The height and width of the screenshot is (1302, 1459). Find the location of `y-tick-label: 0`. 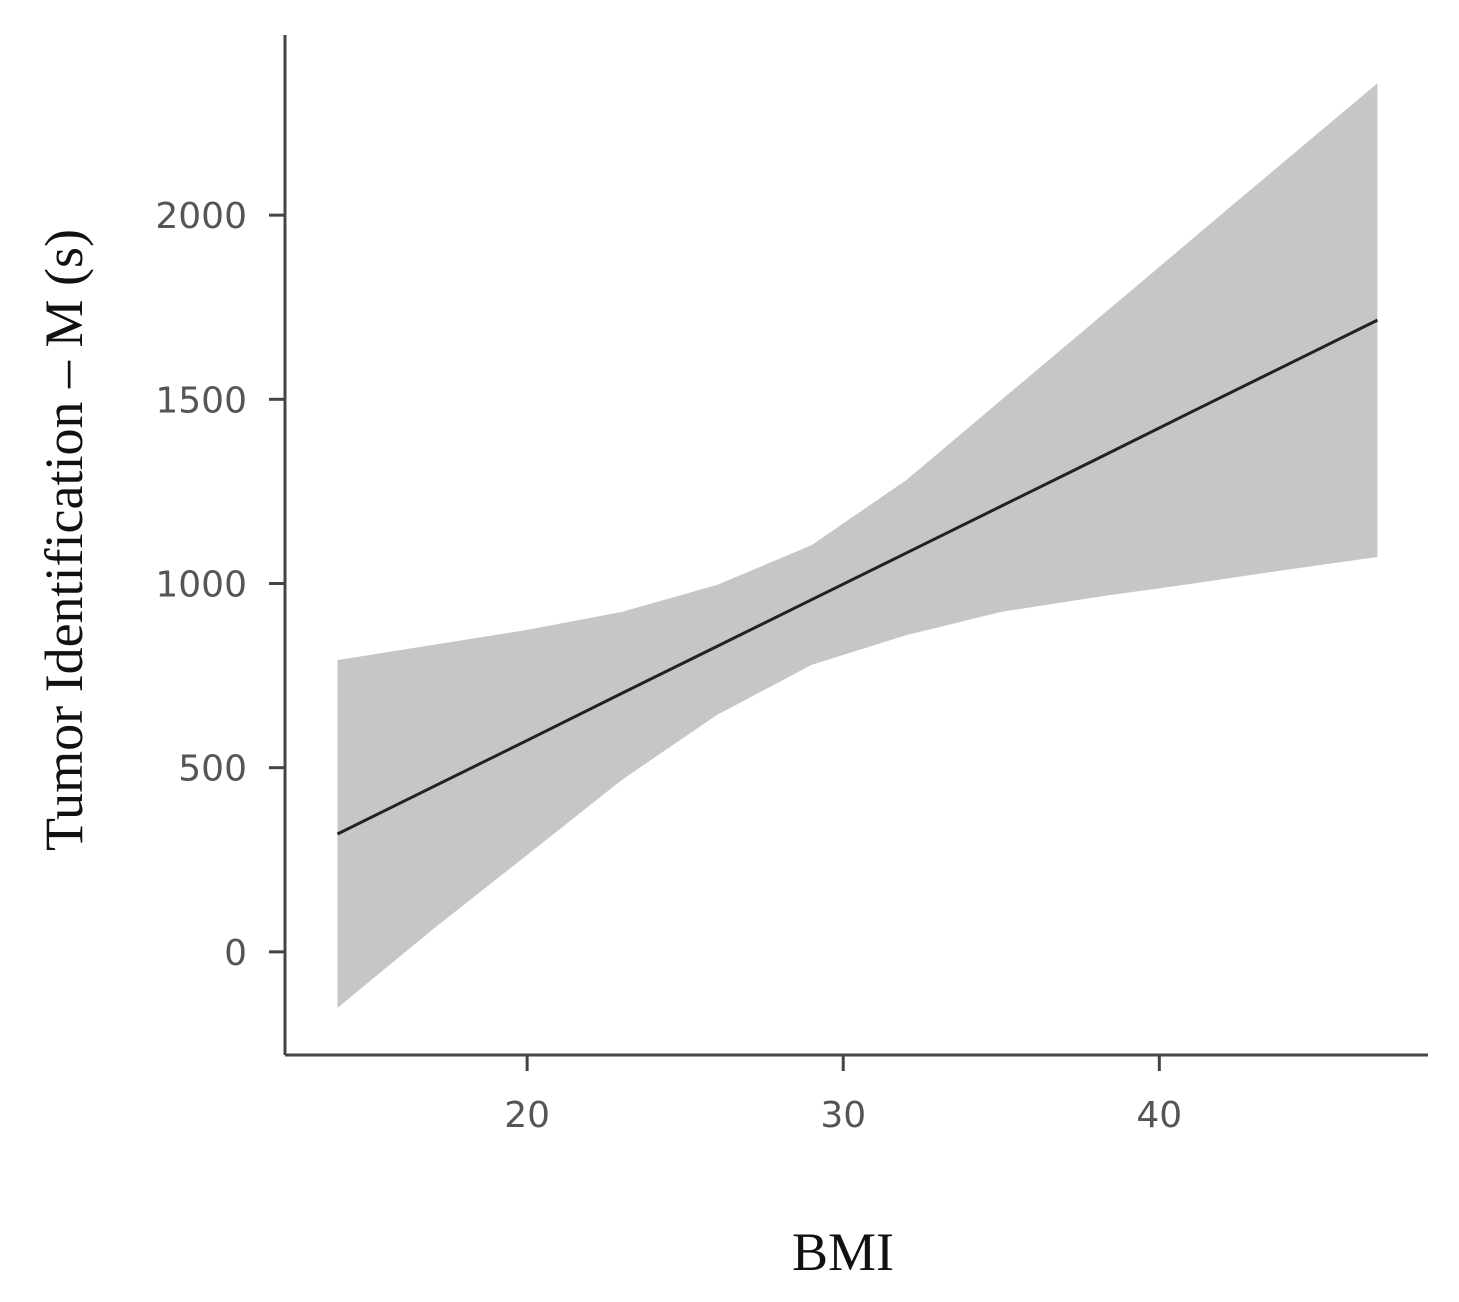

y-tick-label: 0 is located at coordinates (235, 953).